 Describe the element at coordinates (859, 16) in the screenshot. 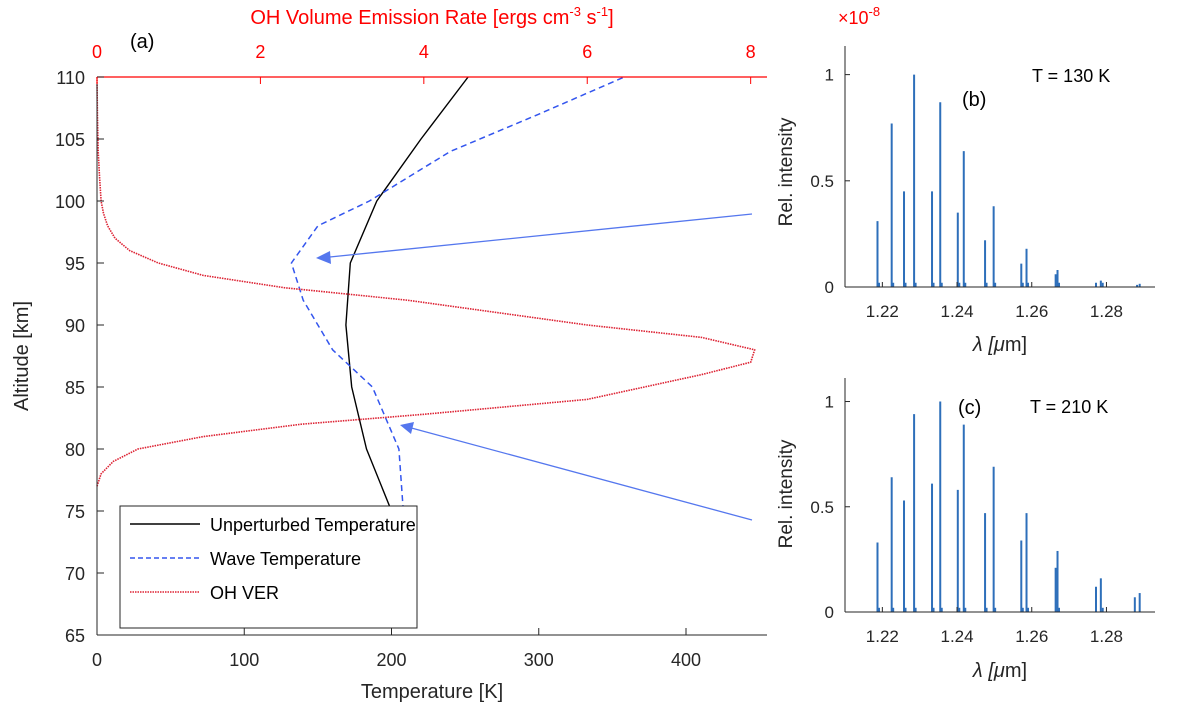

I see `panel-b-exponent: ×10⁻⁸` at that location.